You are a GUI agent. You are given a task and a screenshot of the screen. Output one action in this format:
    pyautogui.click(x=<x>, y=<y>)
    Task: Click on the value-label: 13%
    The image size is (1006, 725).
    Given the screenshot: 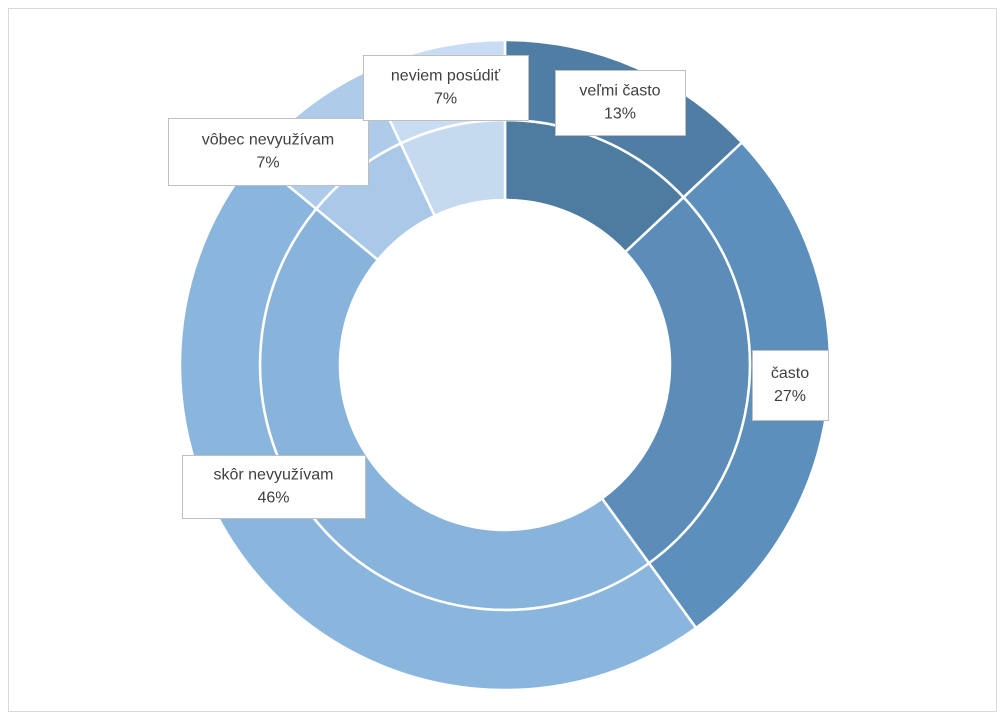 What is the action you would take?
    pyautogui.click(x=620, y=114)
    